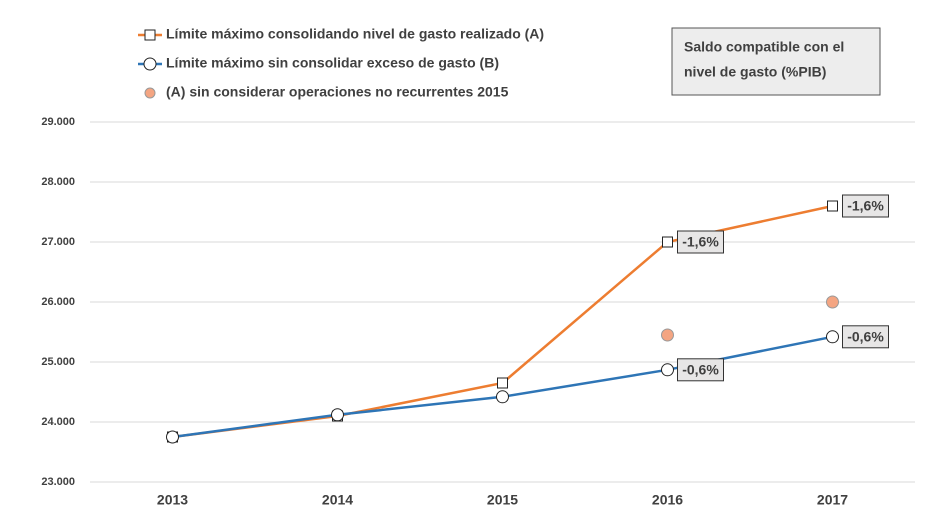 This screenshot has height=520, width=952. Describe the element at coordinates (667, 500) in the screenshot. I see `x-tick-label: 2016` at that location.